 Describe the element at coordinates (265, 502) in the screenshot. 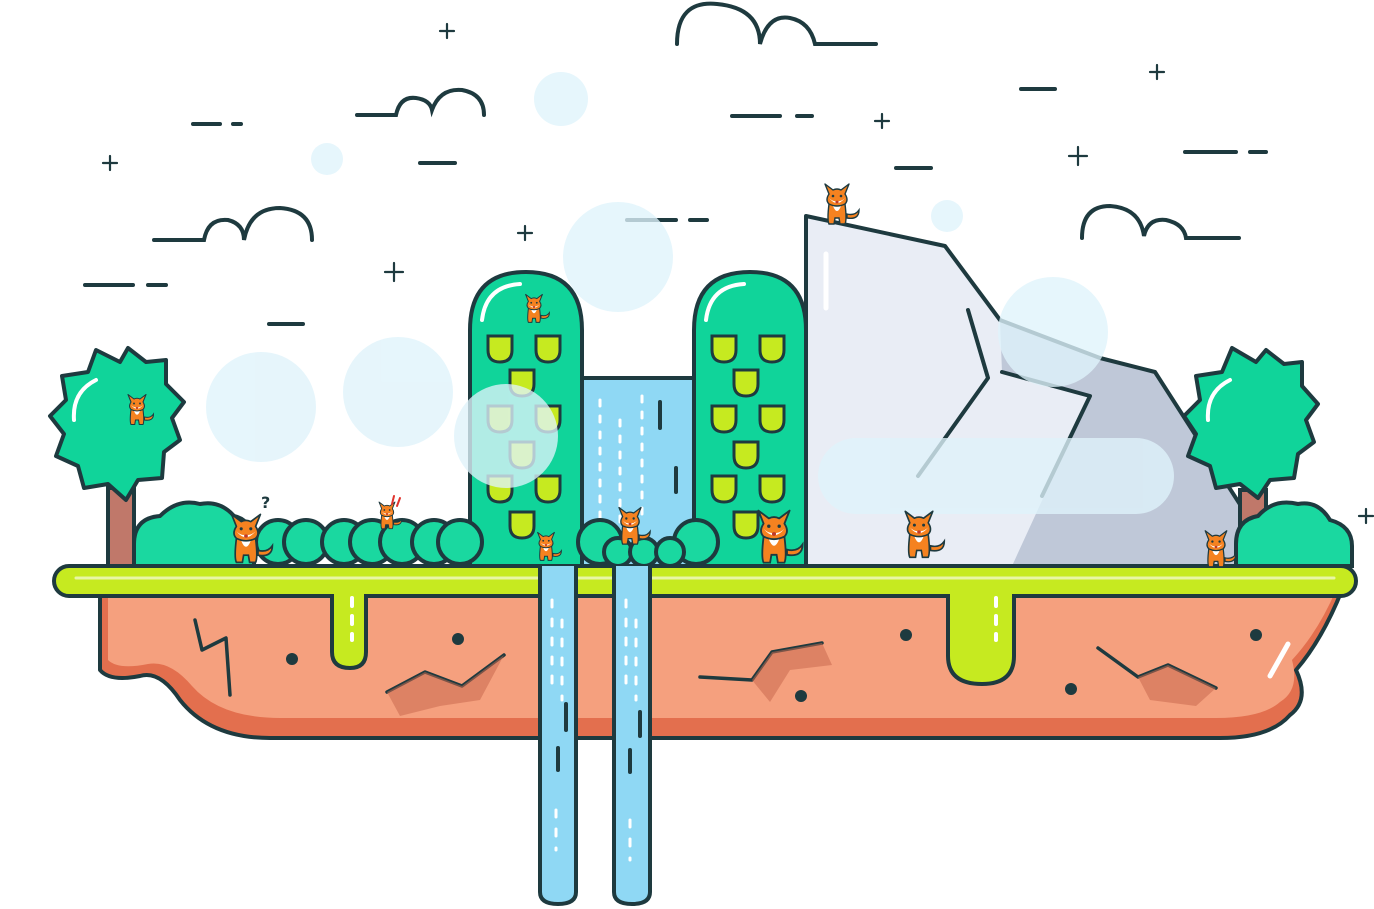

I see `question-mark-icon: ?` at that location.